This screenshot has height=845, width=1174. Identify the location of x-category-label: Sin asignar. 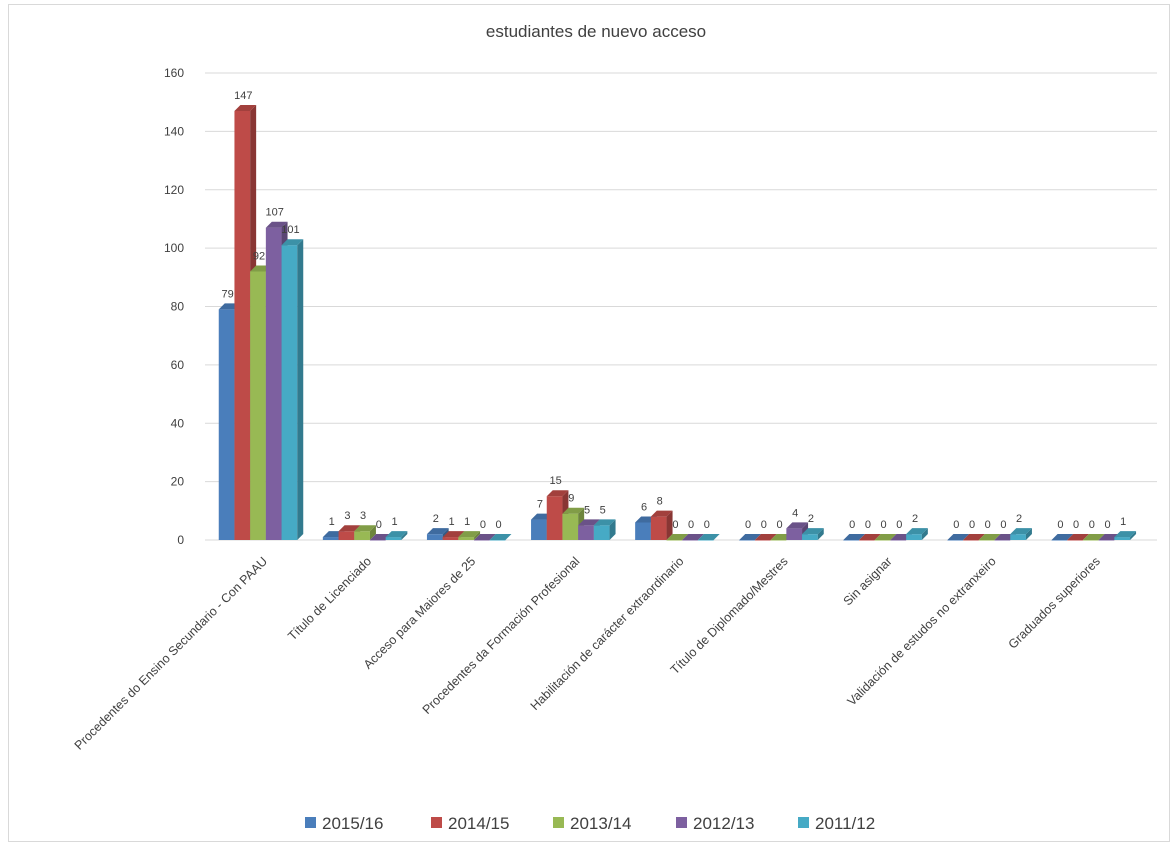
(868, 581).